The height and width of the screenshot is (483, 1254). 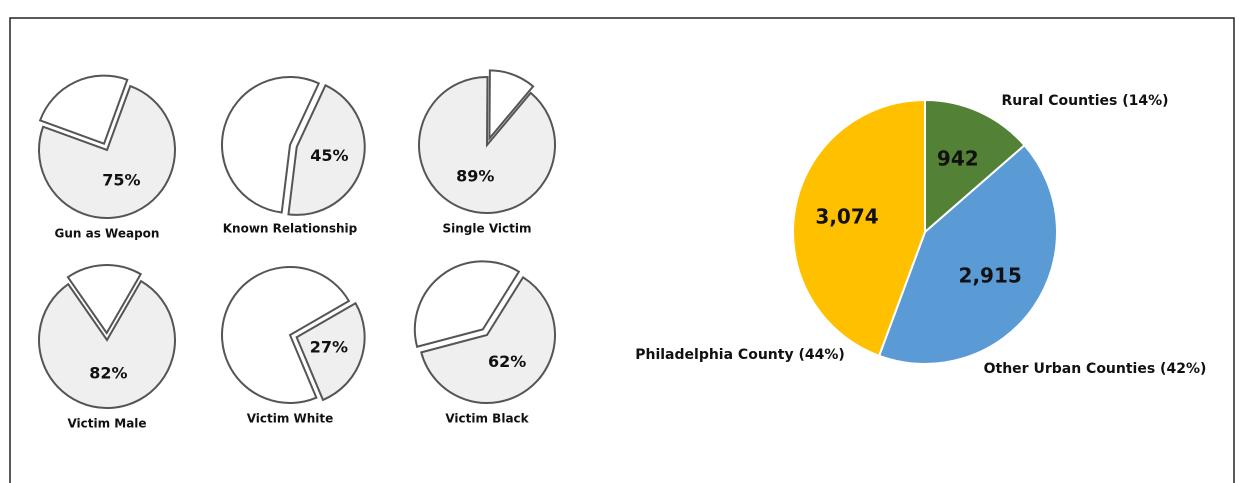 I want to click on pie-title: Known Relationship, so click(x=290, y=229).